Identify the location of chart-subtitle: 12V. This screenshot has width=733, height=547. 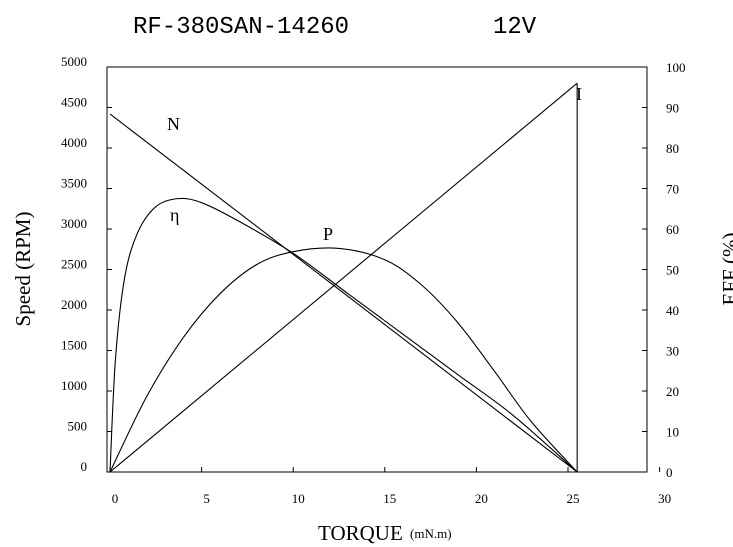
(515, 27).